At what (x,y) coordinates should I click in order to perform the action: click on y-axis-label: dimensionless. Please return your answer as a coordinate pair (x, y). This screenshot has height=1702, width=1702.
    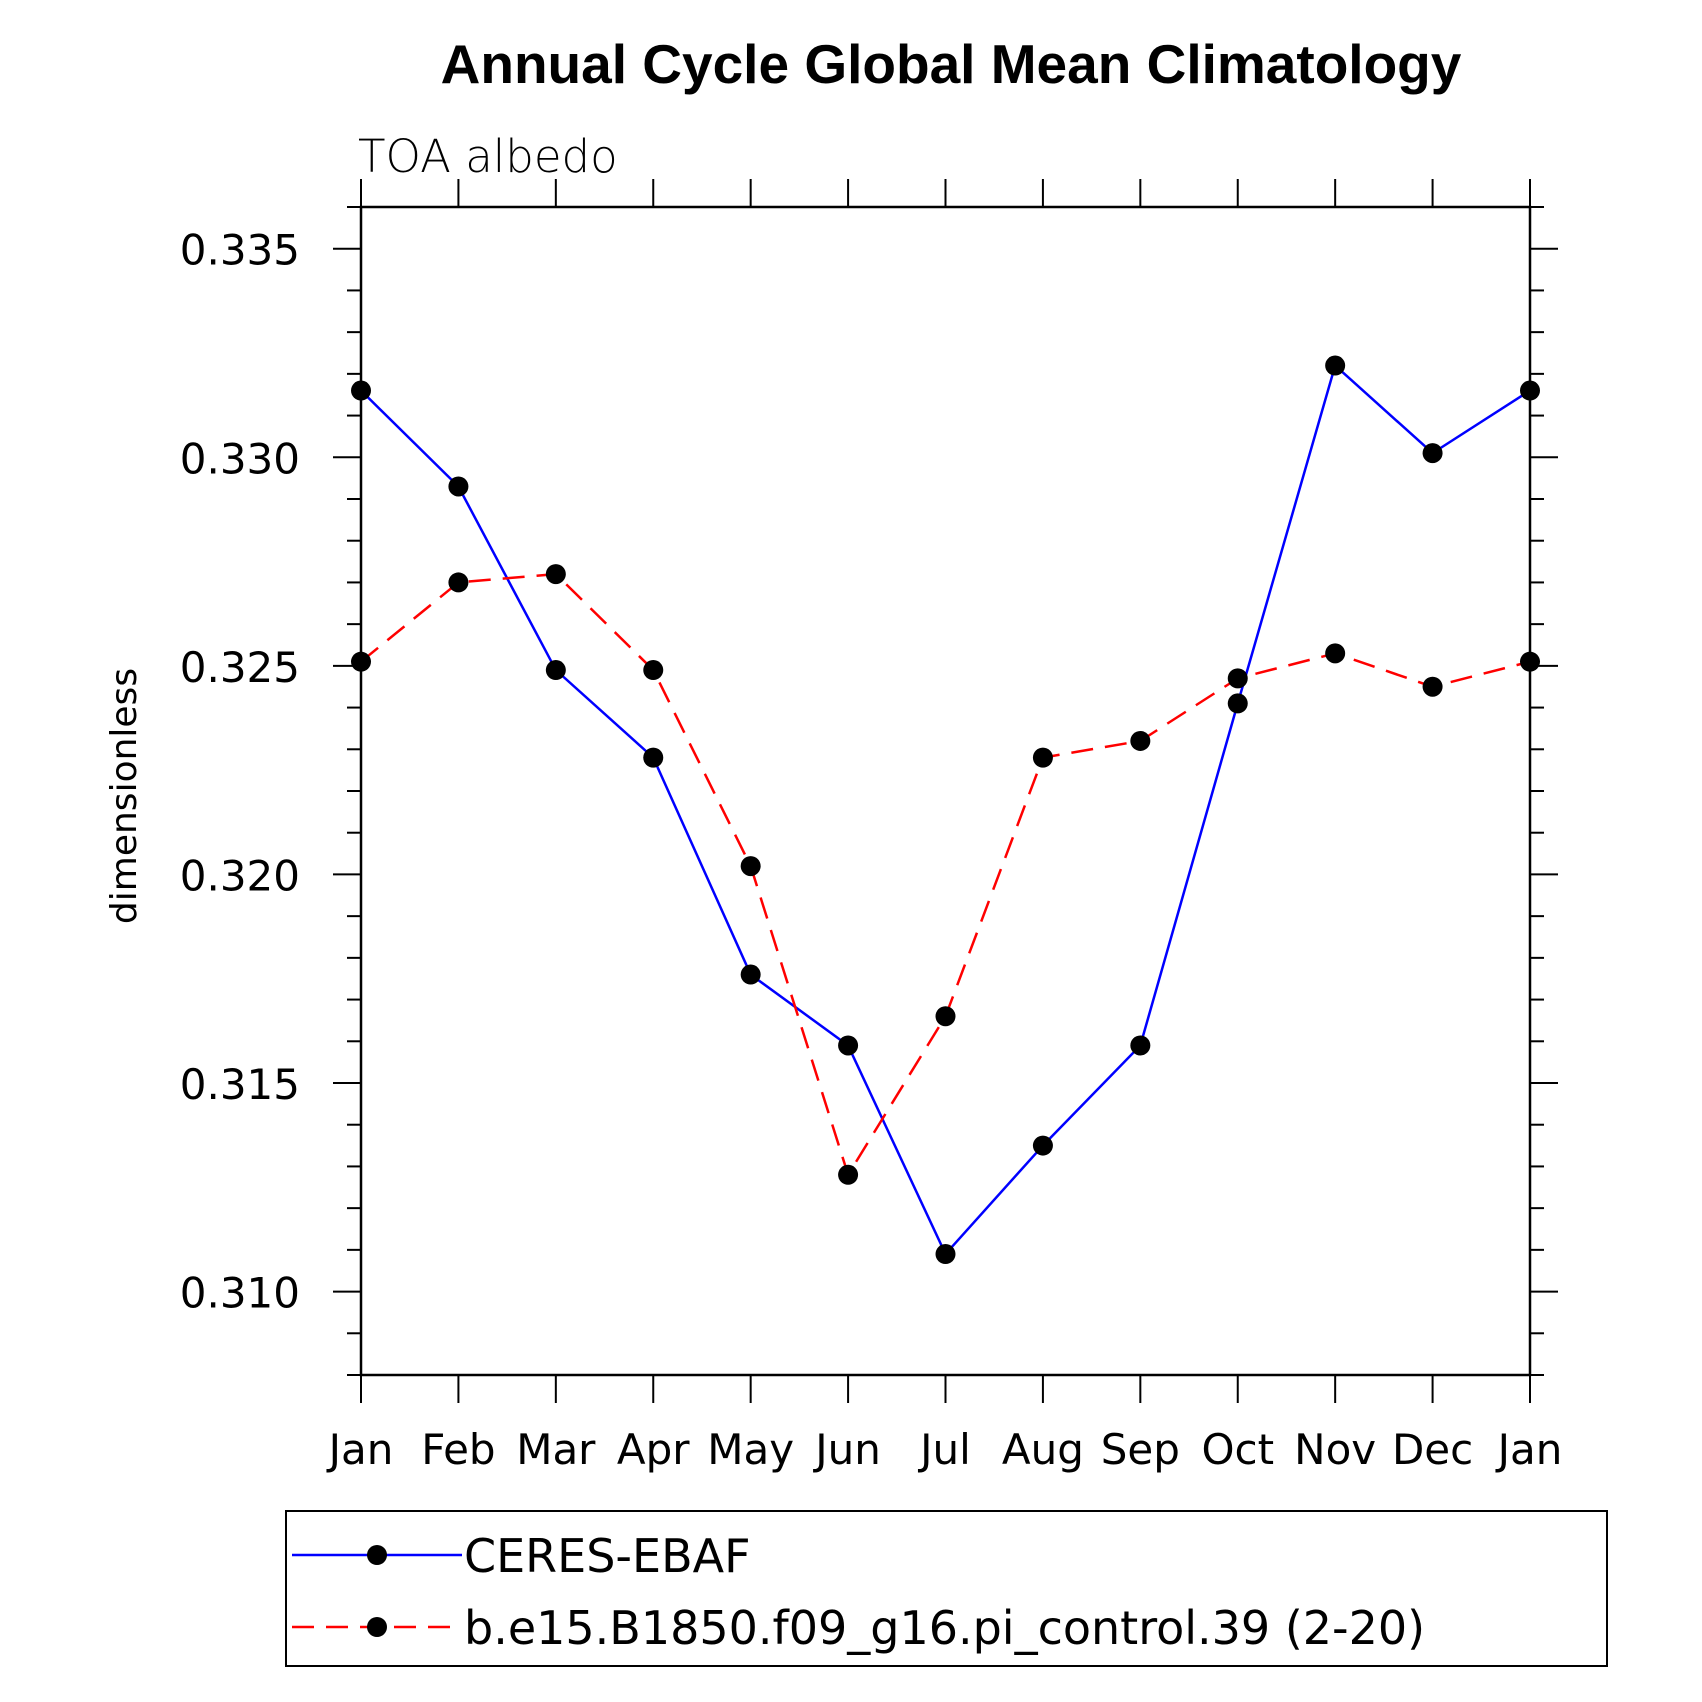
    Looking at the image, I should click on (124, 796).